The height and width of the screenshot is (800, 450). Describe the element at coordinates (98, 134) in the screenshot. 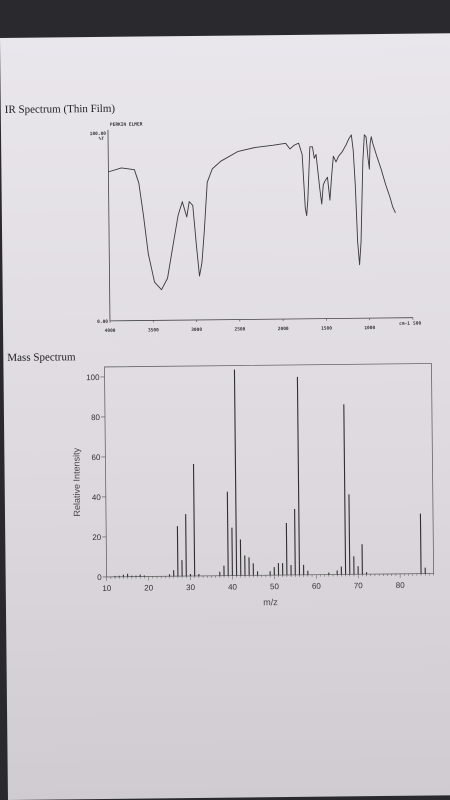

I see `ir-y-top-label: 100.00` at that location.